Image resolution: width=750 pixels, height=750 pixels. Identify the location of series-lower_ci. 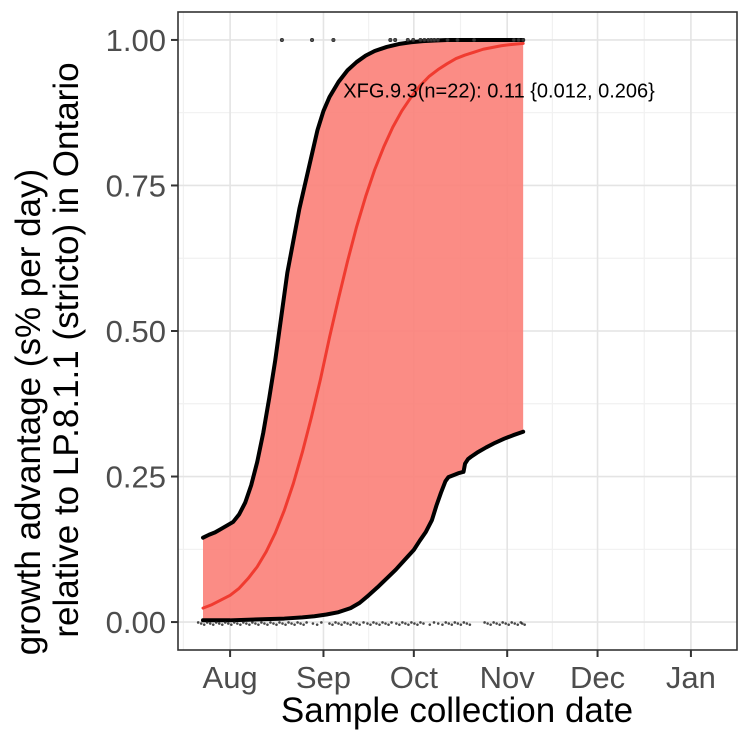
(363, 526).